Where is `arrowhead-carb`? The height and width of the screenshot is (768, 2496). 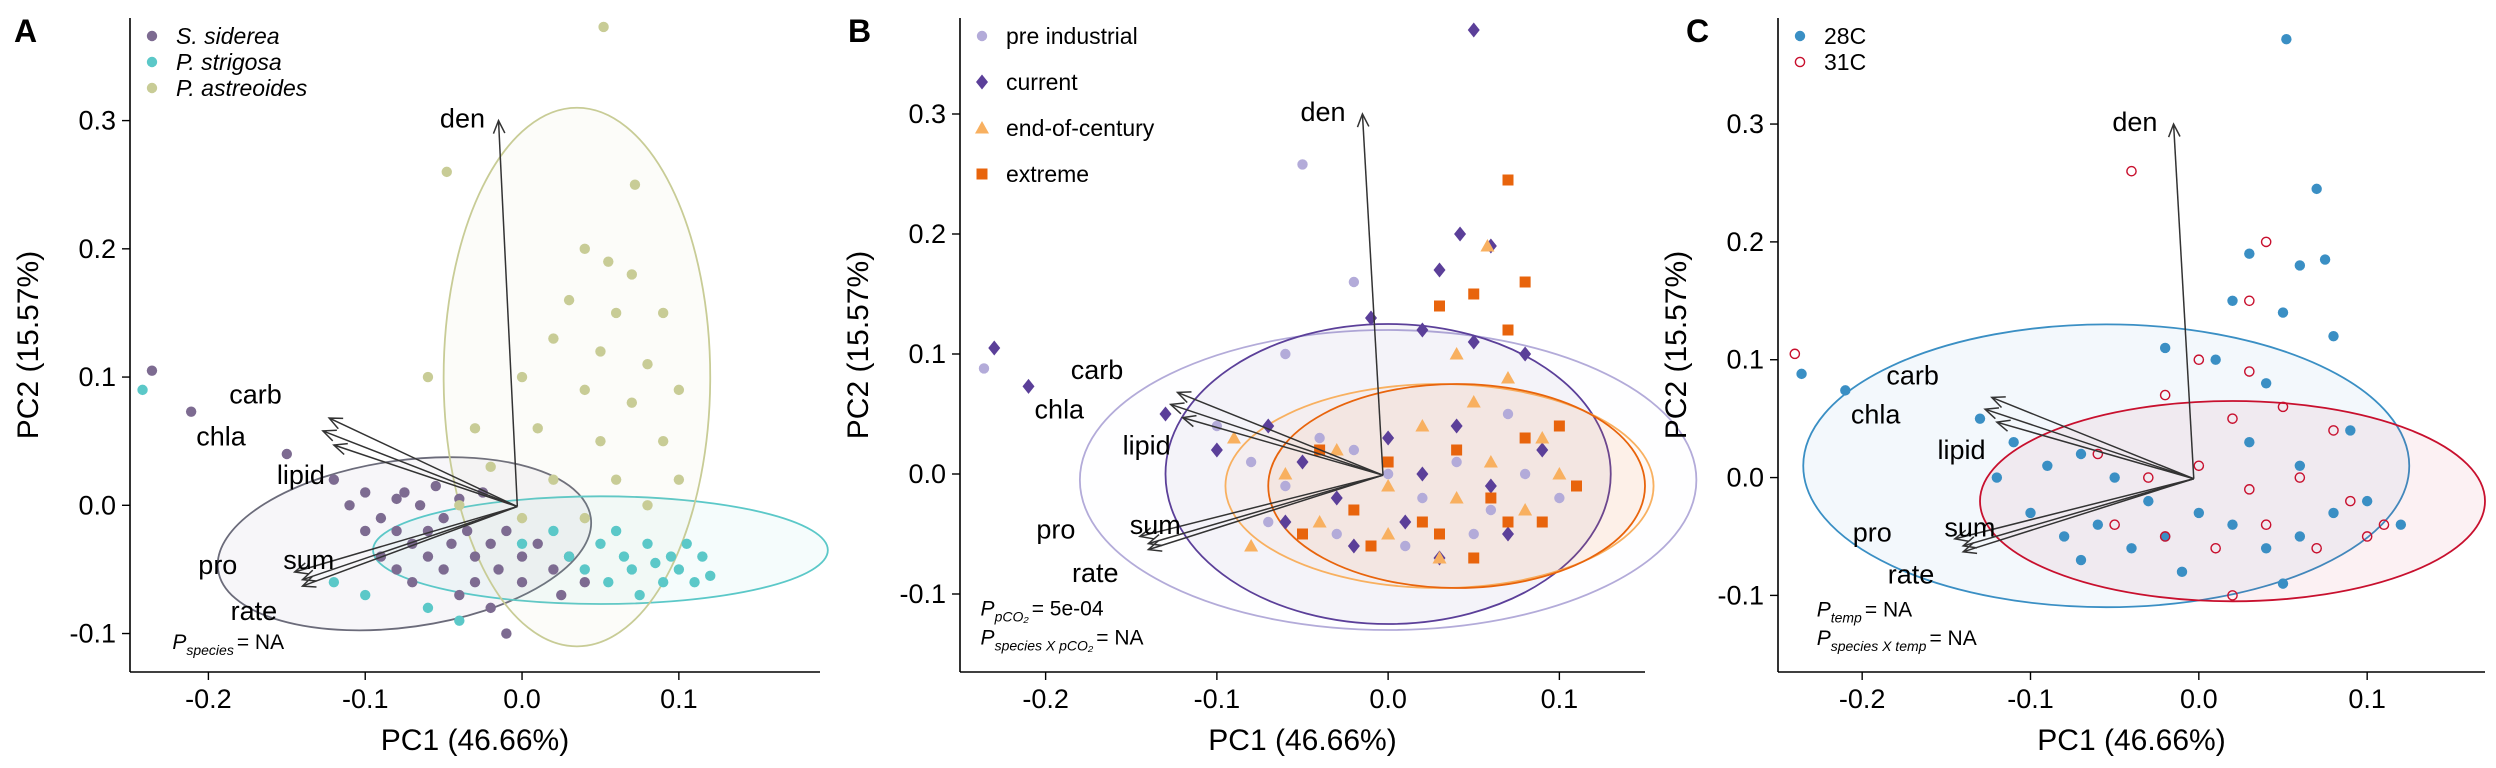 arrowhead-carb is located at coordinates (335, 423).